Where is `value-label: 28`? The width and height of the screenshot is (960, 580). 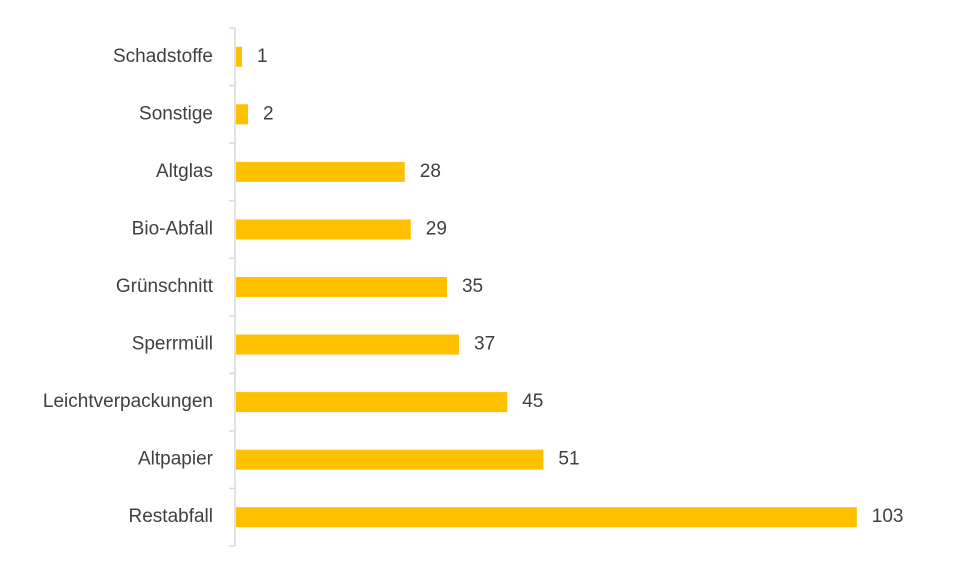
value-label: 28 is located at coordinates (430, 171).